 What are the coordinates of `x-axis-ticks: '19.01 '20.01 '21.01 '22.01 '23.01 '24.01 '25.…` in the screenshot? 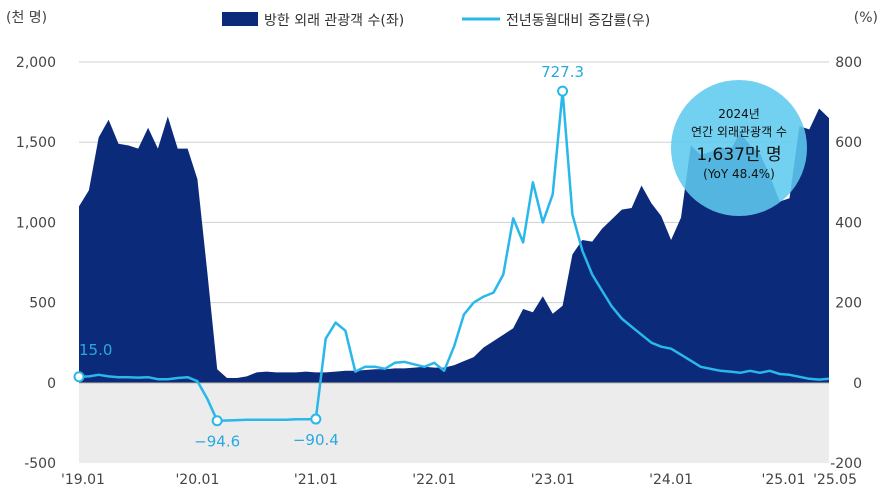 It's located at (459, 480).